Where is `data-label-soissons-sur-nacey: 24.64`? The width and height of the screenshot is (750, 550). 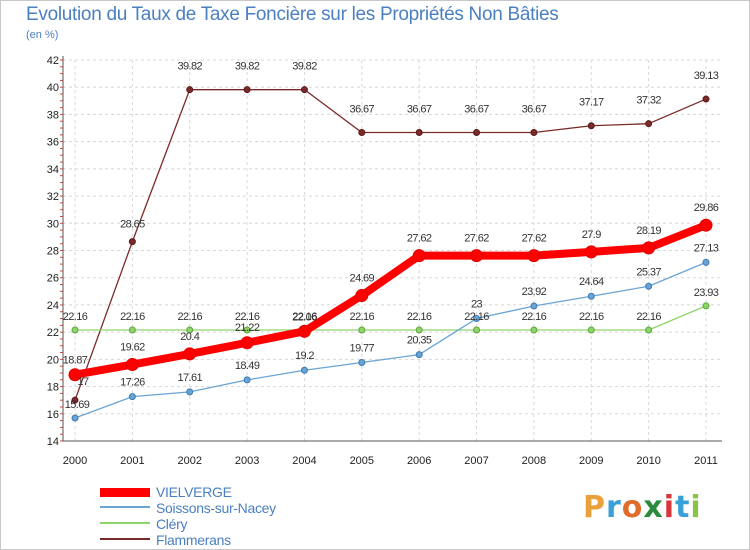 data-label-soissons-sur-nacey: 24.64 is located at coordinates (591, 282).